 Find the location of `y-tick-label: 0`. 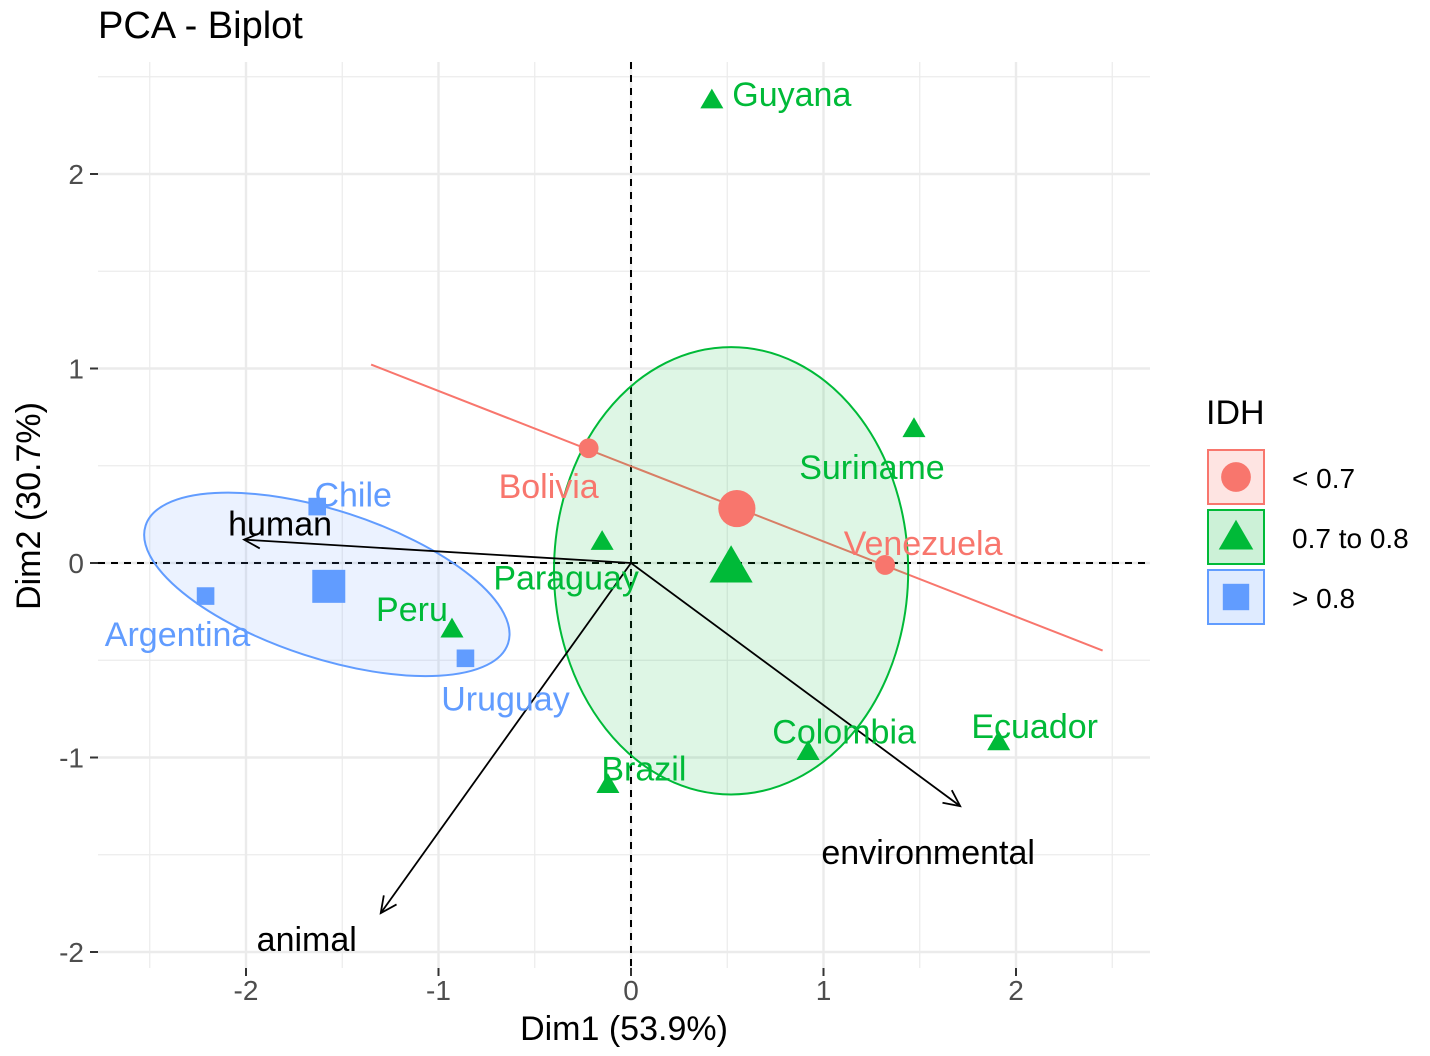

y-tick-label: 0 is located at coordinates (76, 563).